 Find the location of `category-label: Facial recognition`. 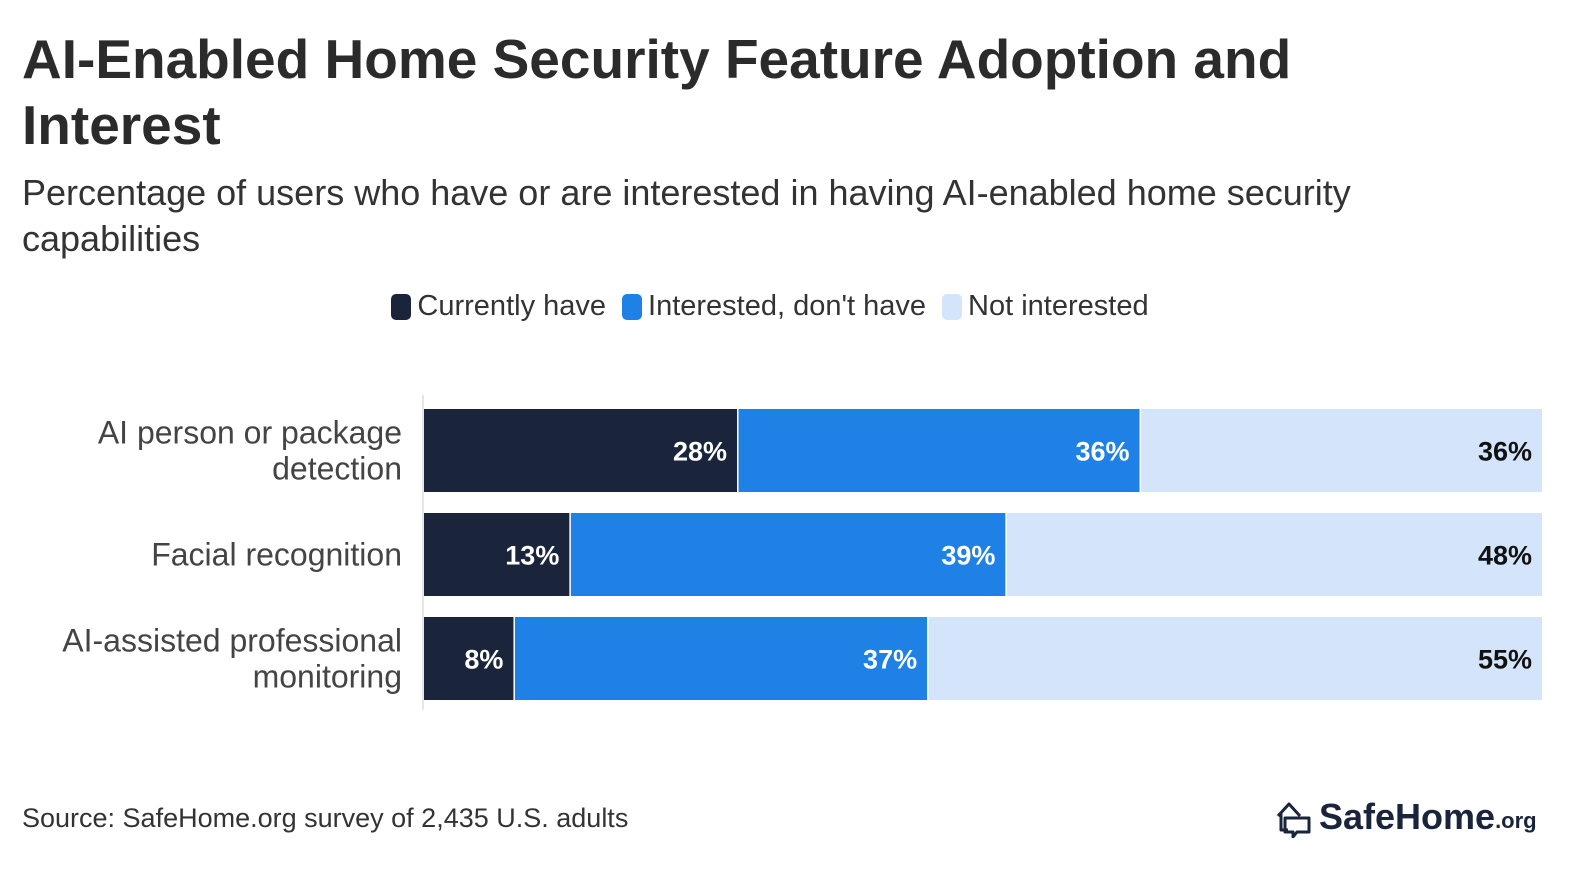

category-label: Facial recognition is located at coordinates (276, 555).